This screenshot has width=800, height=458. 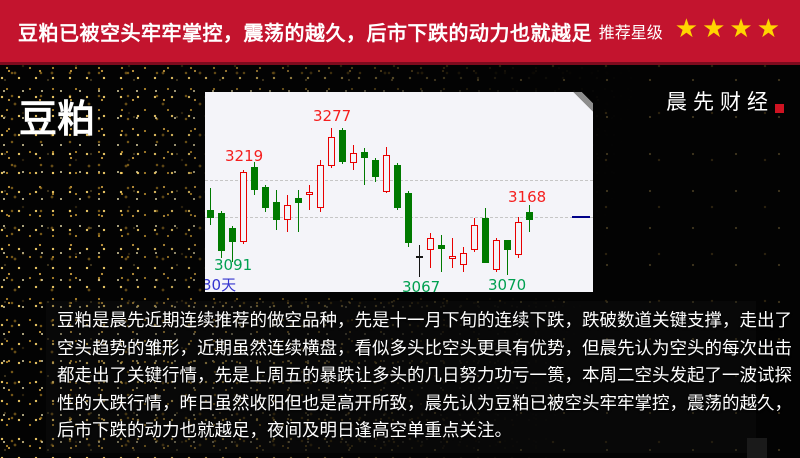 I want to click on rating-group: 推荐星级 ★★★★, so click(x=691, y=31).